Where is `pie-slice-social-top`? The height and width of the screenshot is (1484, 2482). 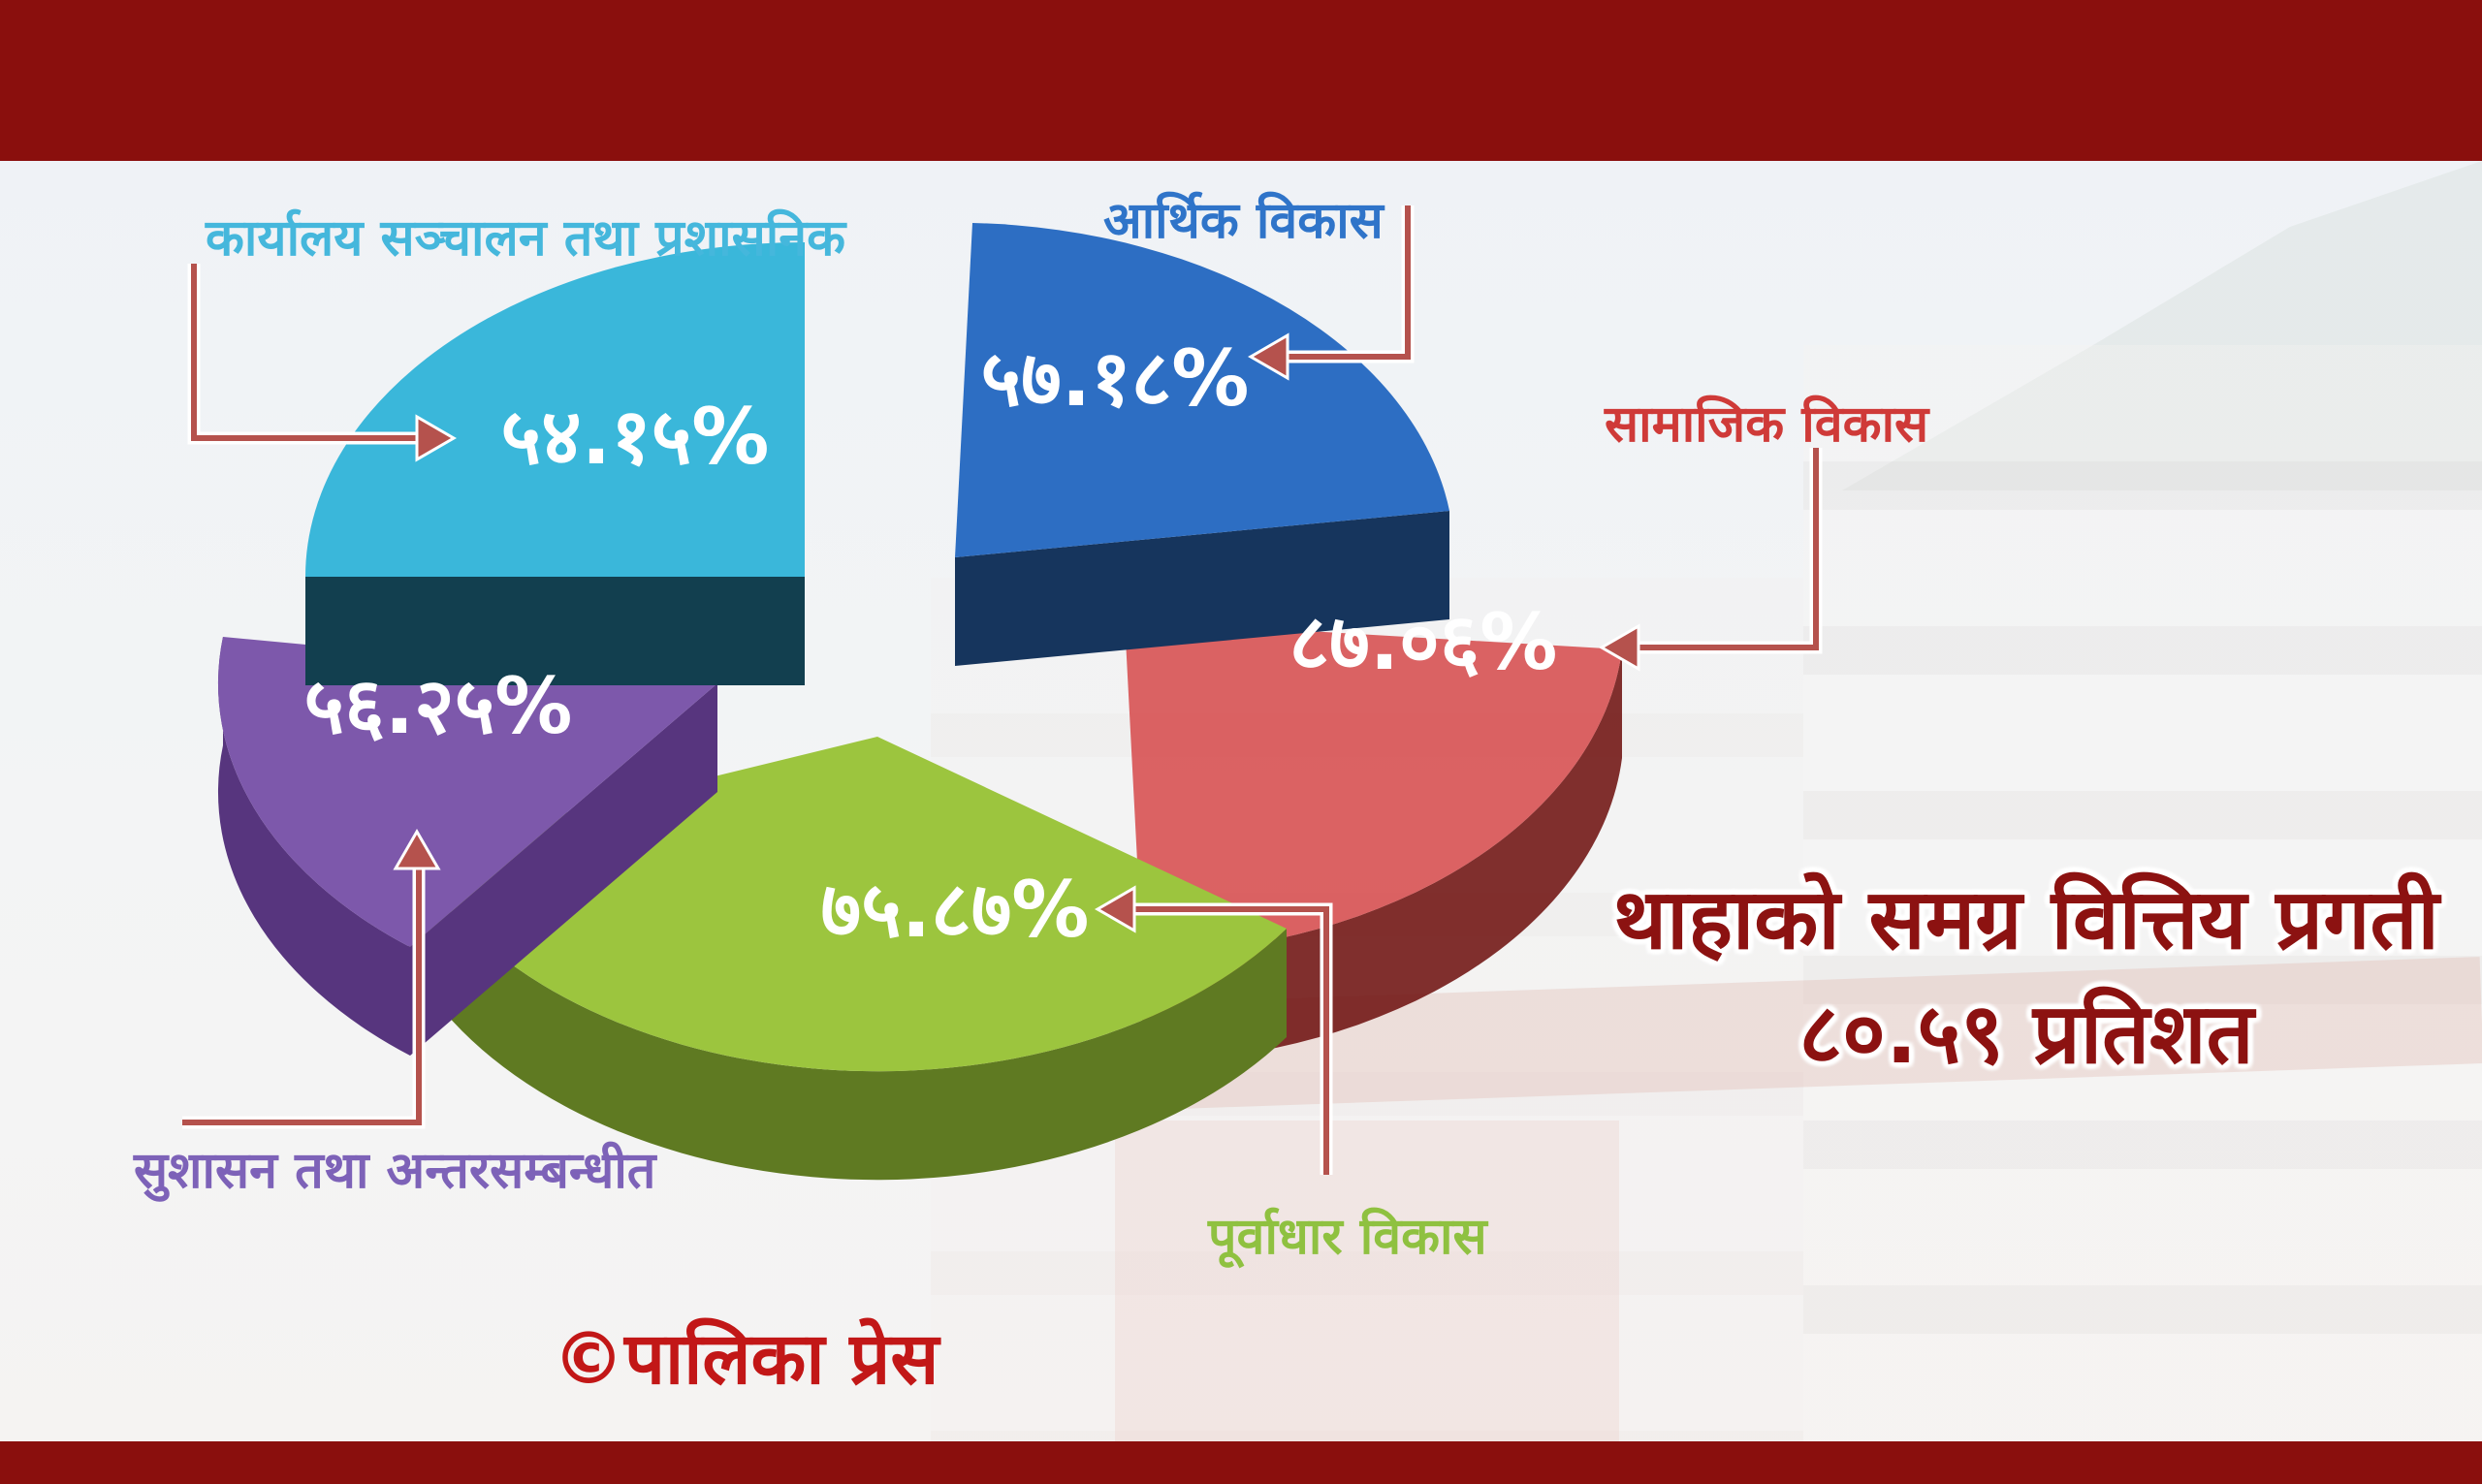
pie-slice-social-top is located at coordinates (1373, 788).